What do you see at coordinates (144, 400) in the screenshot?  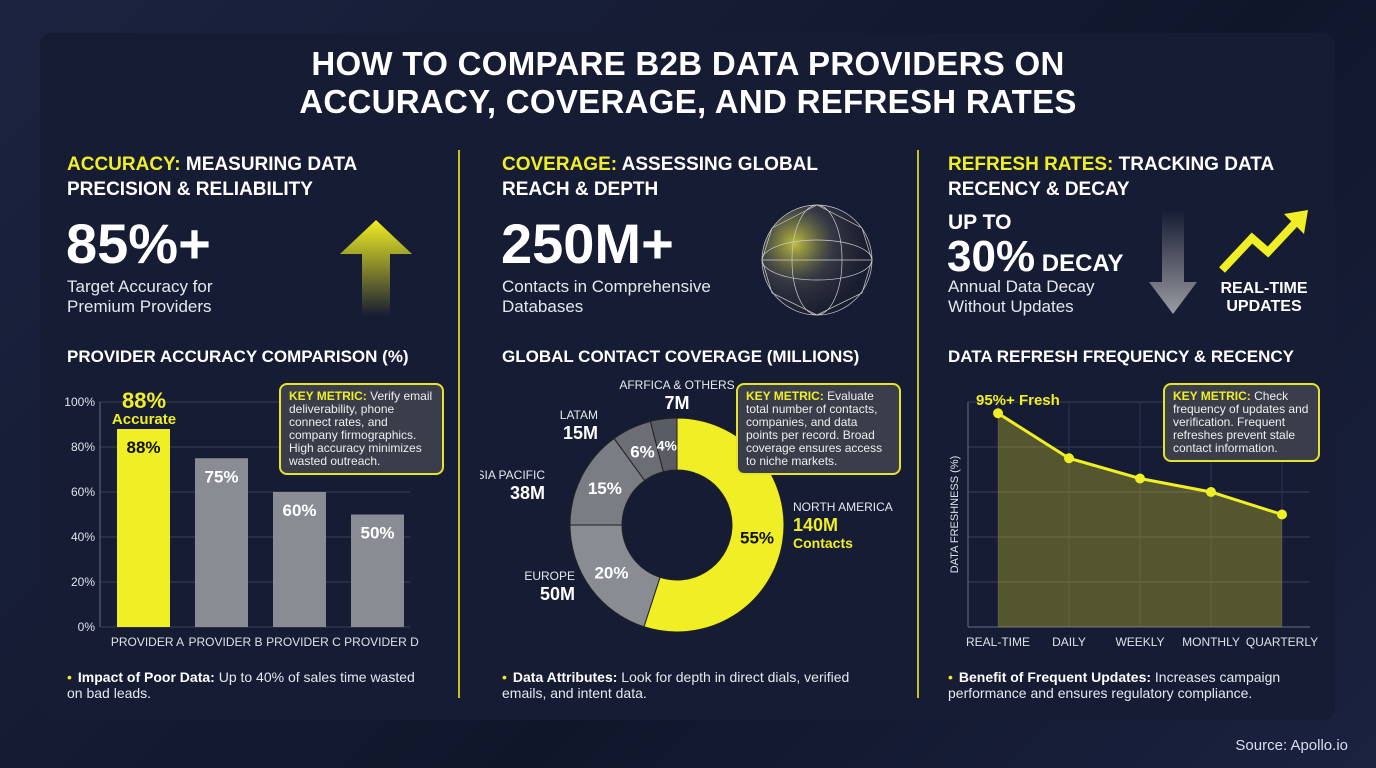 I see `highlight-value: 88%` at bounding box center [144, 400].